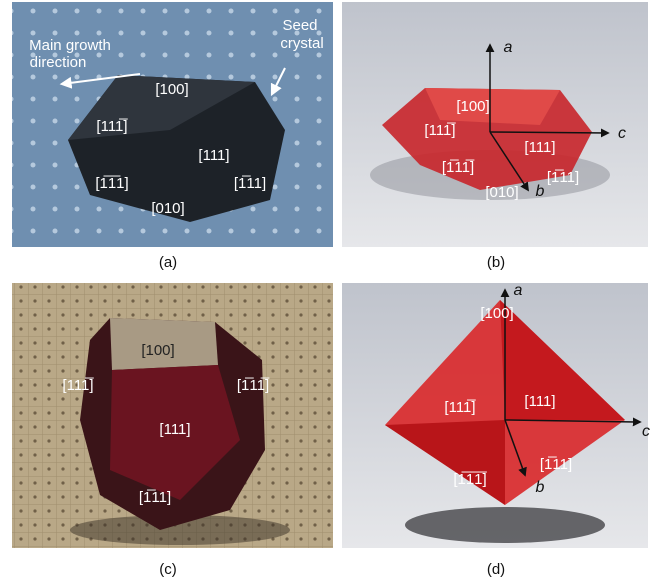  Describe the element at coordinates (168, 569) in the screenshot. I see `caption: (c)` at that location.